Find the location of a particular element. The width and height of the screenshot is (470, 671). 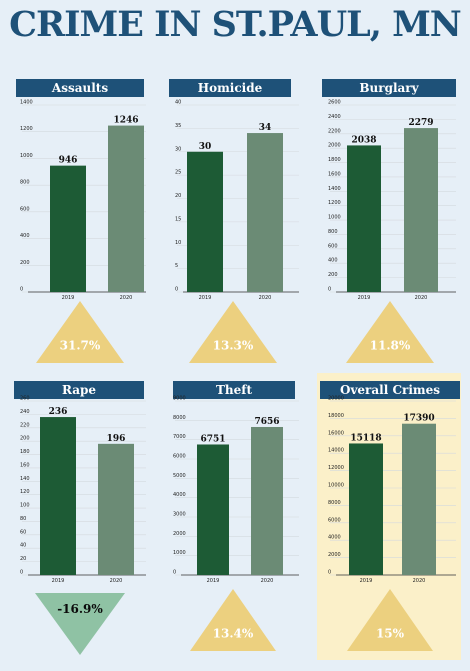

theft-value-label-2020: 7656 is located at coordinates (266, 422).